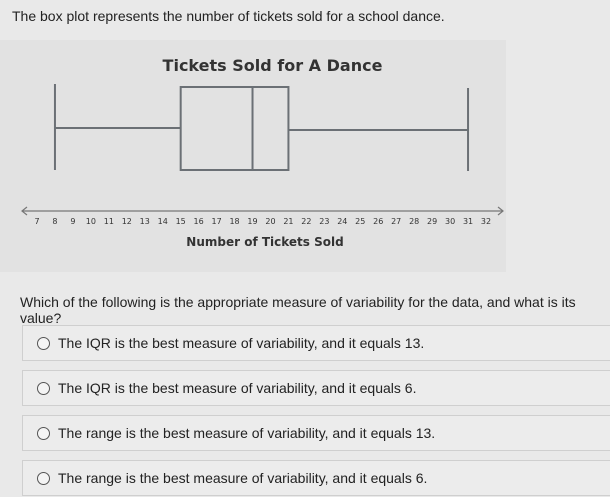  Describe the element at coordinates (234, 128) in the screenshot. I see `iqr-box` at that location.